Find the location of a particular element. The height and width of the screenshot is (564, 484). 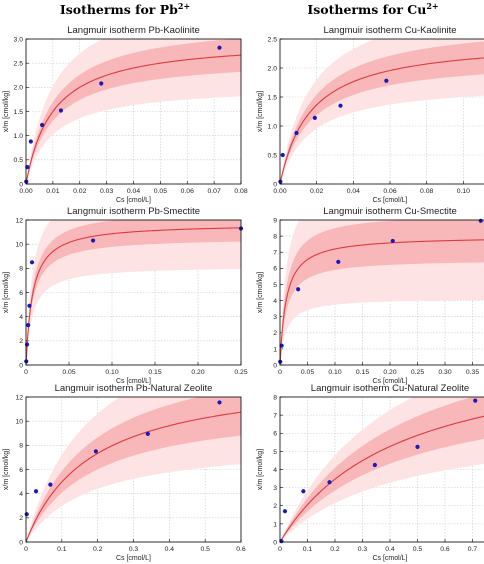

x-tick-label: 0.06 is located at coordinates (187, 191).